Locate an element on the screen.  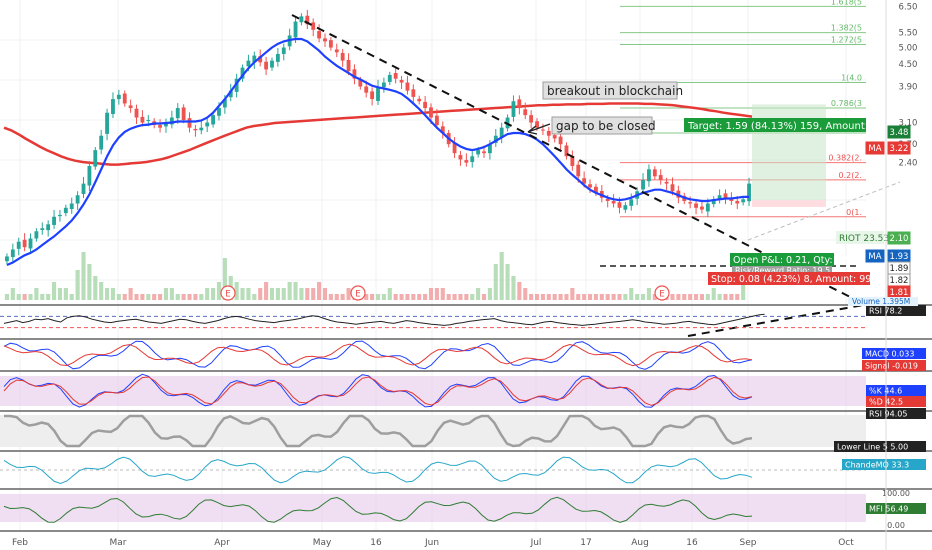
stop-label-box is located at coordinates (789, 278).